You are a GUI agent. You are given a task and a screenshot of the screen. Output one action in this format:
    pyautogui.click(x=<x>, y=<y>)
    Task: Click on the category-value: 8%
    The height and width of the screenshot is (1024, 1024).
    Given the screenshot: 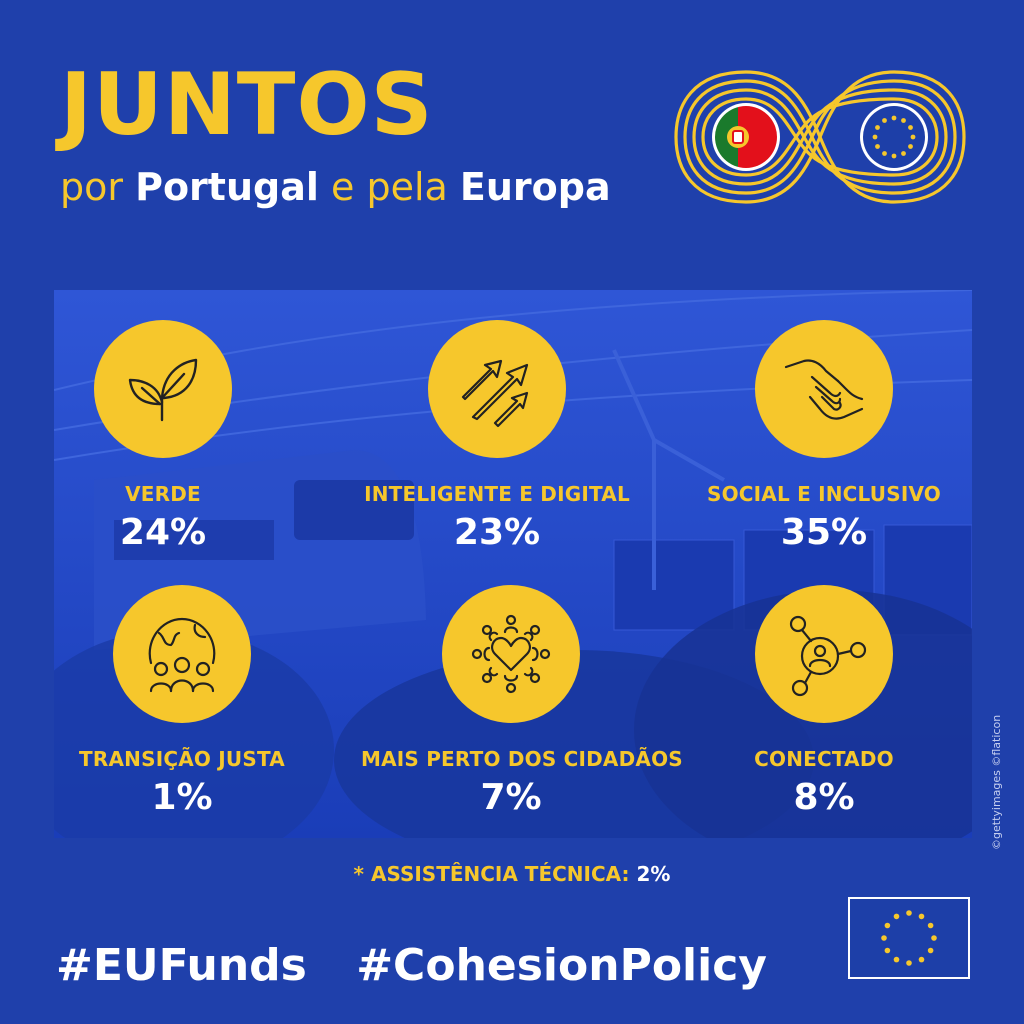 What is the action you would take?
    pyautogui.click(x=824, y=797)
    